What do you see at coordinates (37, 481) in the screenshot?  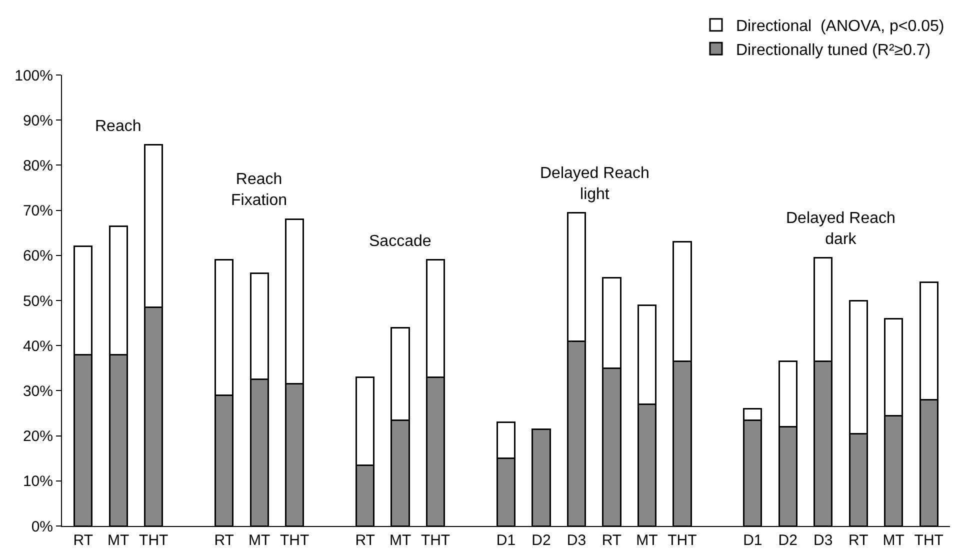 I see `y-tick-label: 10%` at bounding box center [37, 481].